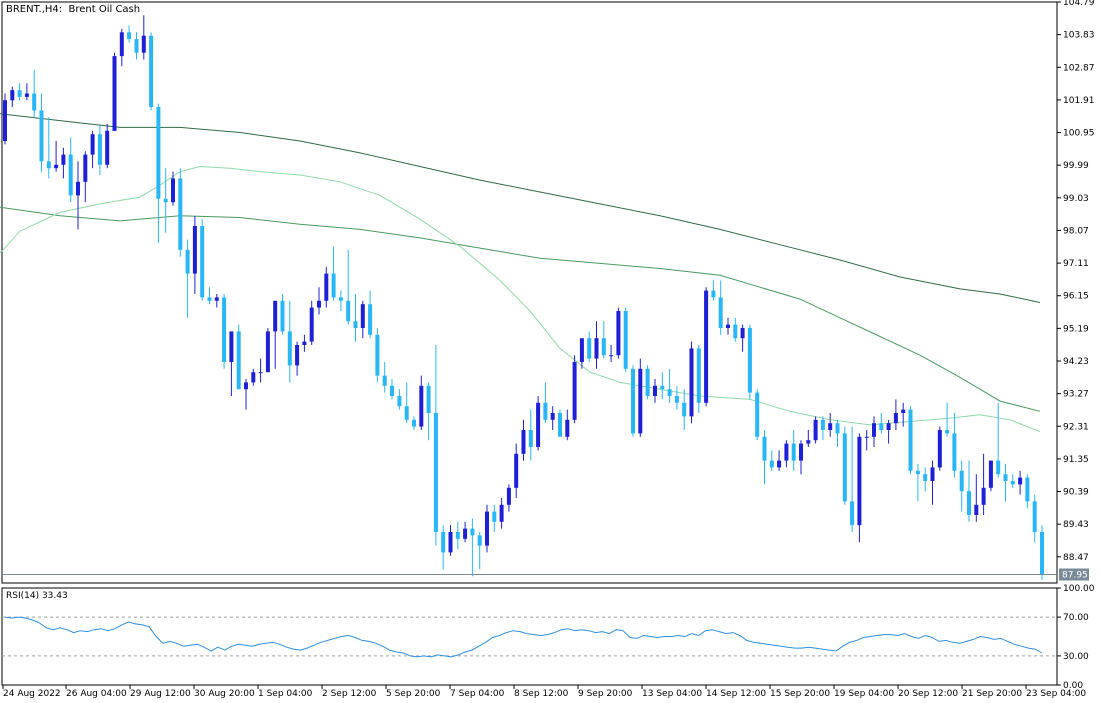  Describe the element at coordinates (96, 694) in the screenshot. I see `time-axis-label: 26 Aug 04:00` at that location.